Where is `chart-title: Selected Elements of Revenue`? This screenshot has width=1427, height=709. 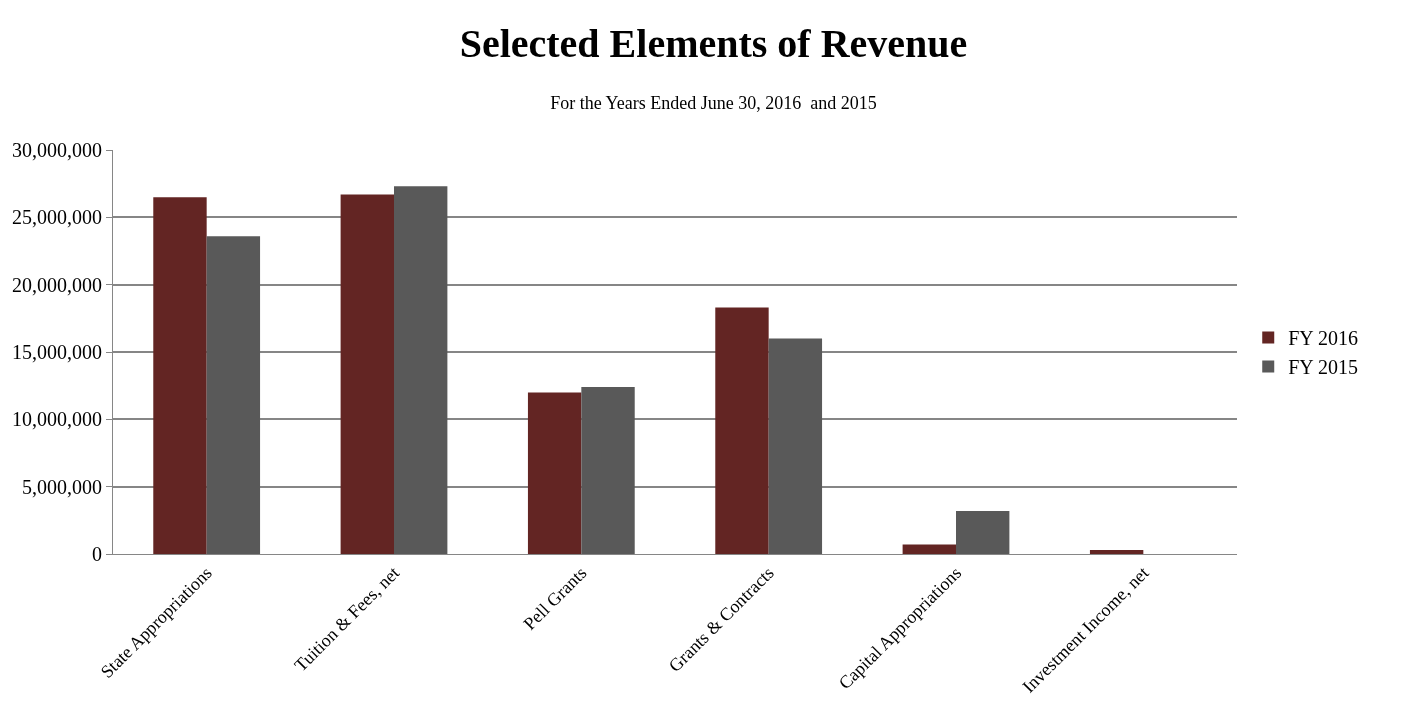
chart-title: Selected Elements of Revenue is located at coordinates (713, 43).